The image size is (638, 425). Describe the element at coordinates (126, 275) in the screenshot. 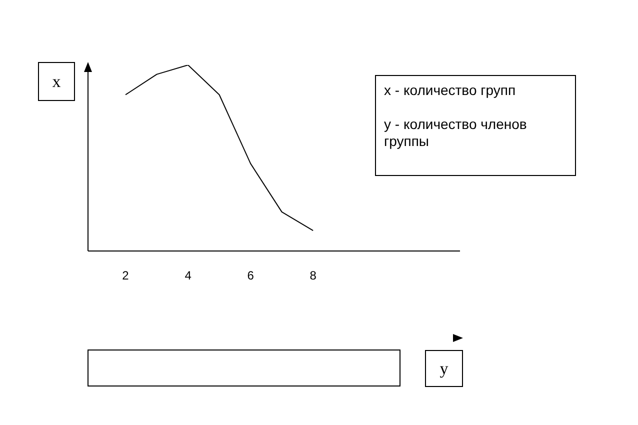

I see `x-tick-label: 2` at that location.